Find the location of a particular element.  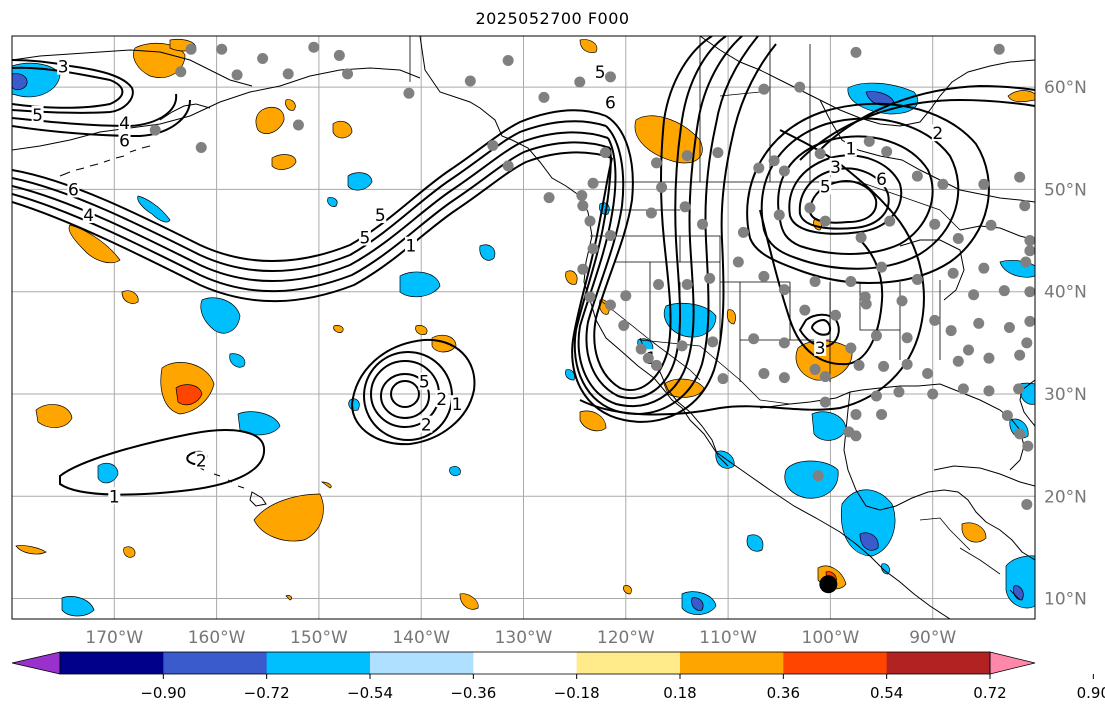

lat-tick-label: 30°N is located at coordinates (1065, 395).